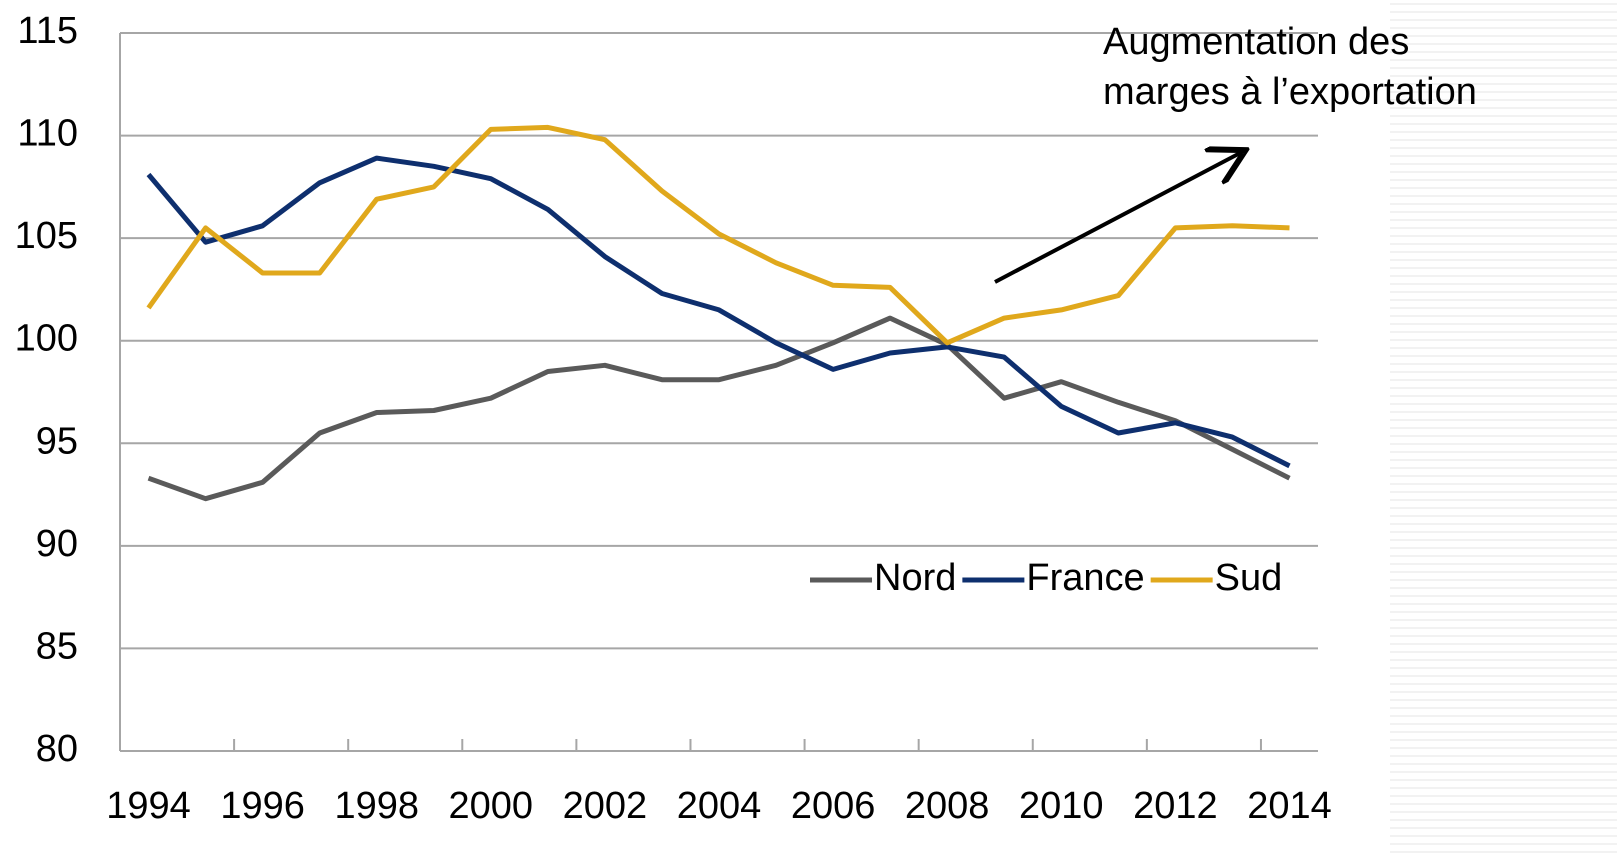 The image size is (1617, 863). Describe the element at coordinates (1290, 92) in the screenshot. I see `annotation-line: marges à l’exportation` at that location.